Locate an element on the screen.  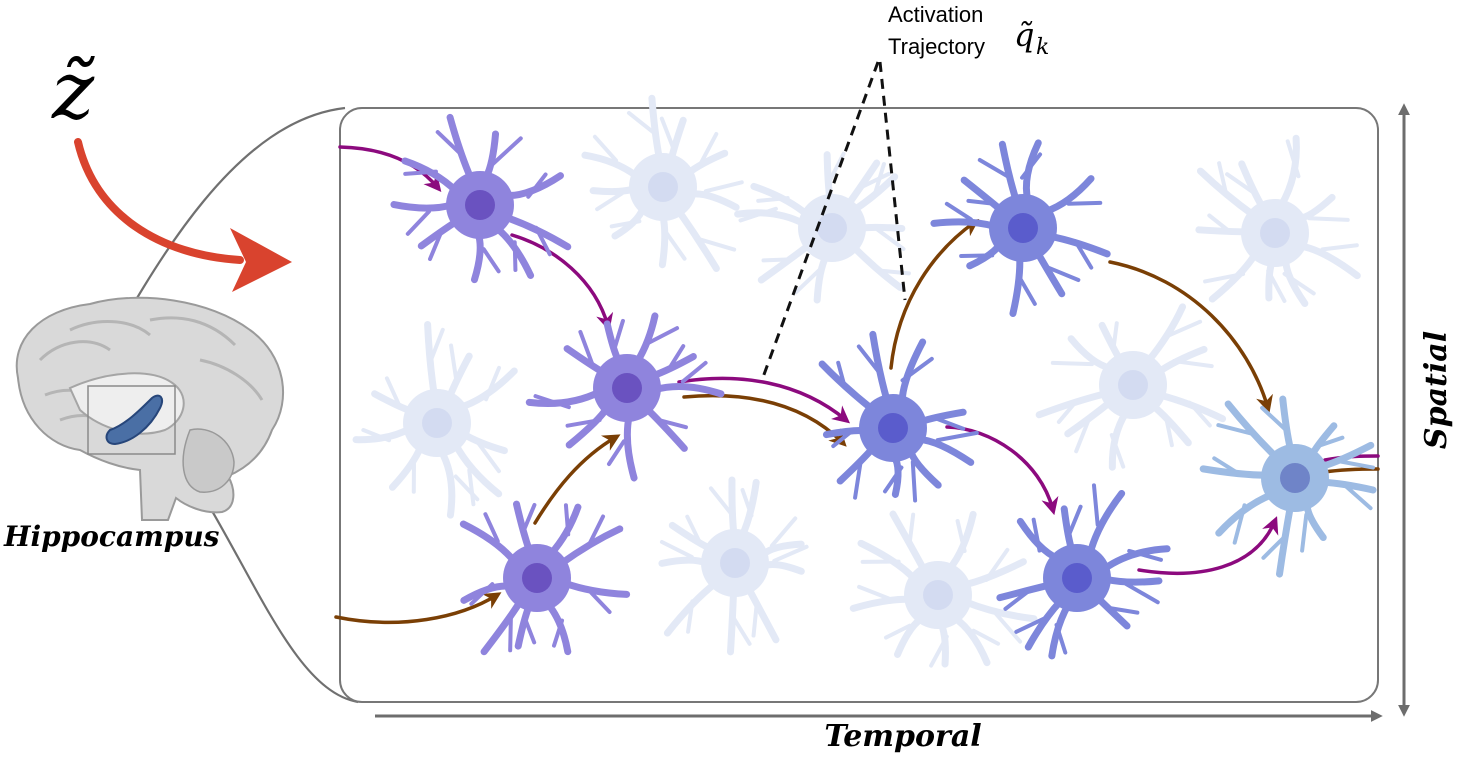
neuron-n6 is located at coordinates (1083, 571).